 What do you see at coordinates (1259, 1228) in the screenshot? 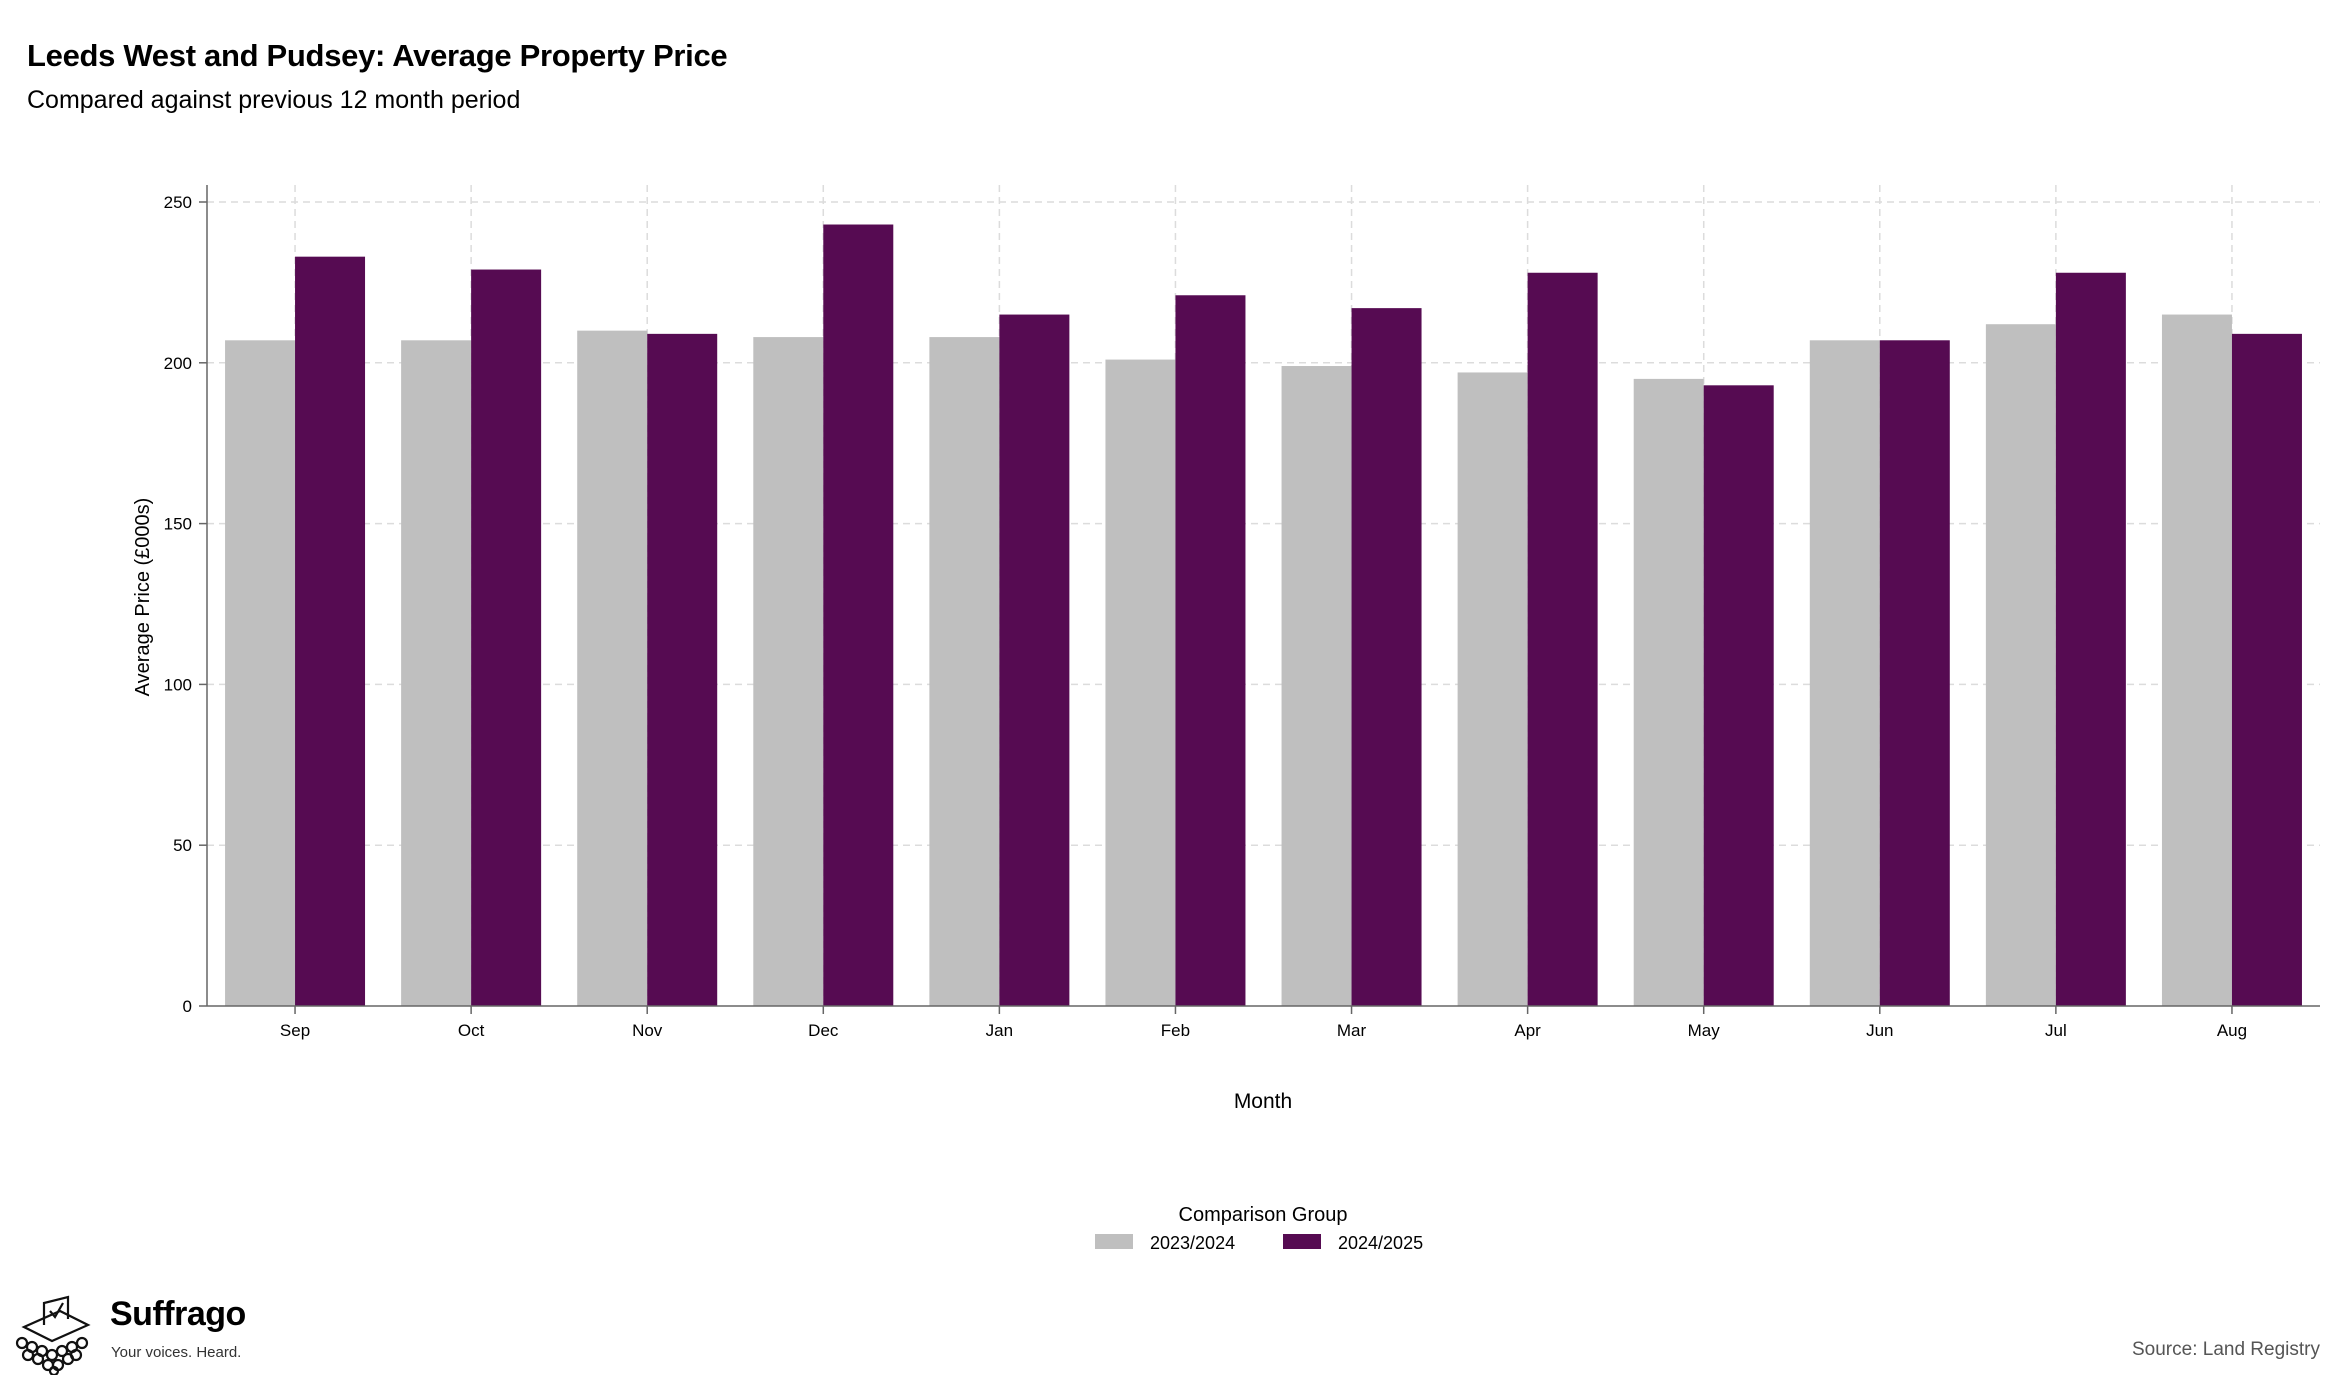
I see `legend: Comparison Group 2023/2024 2024/2025` at bounding box center [1259, 1228].